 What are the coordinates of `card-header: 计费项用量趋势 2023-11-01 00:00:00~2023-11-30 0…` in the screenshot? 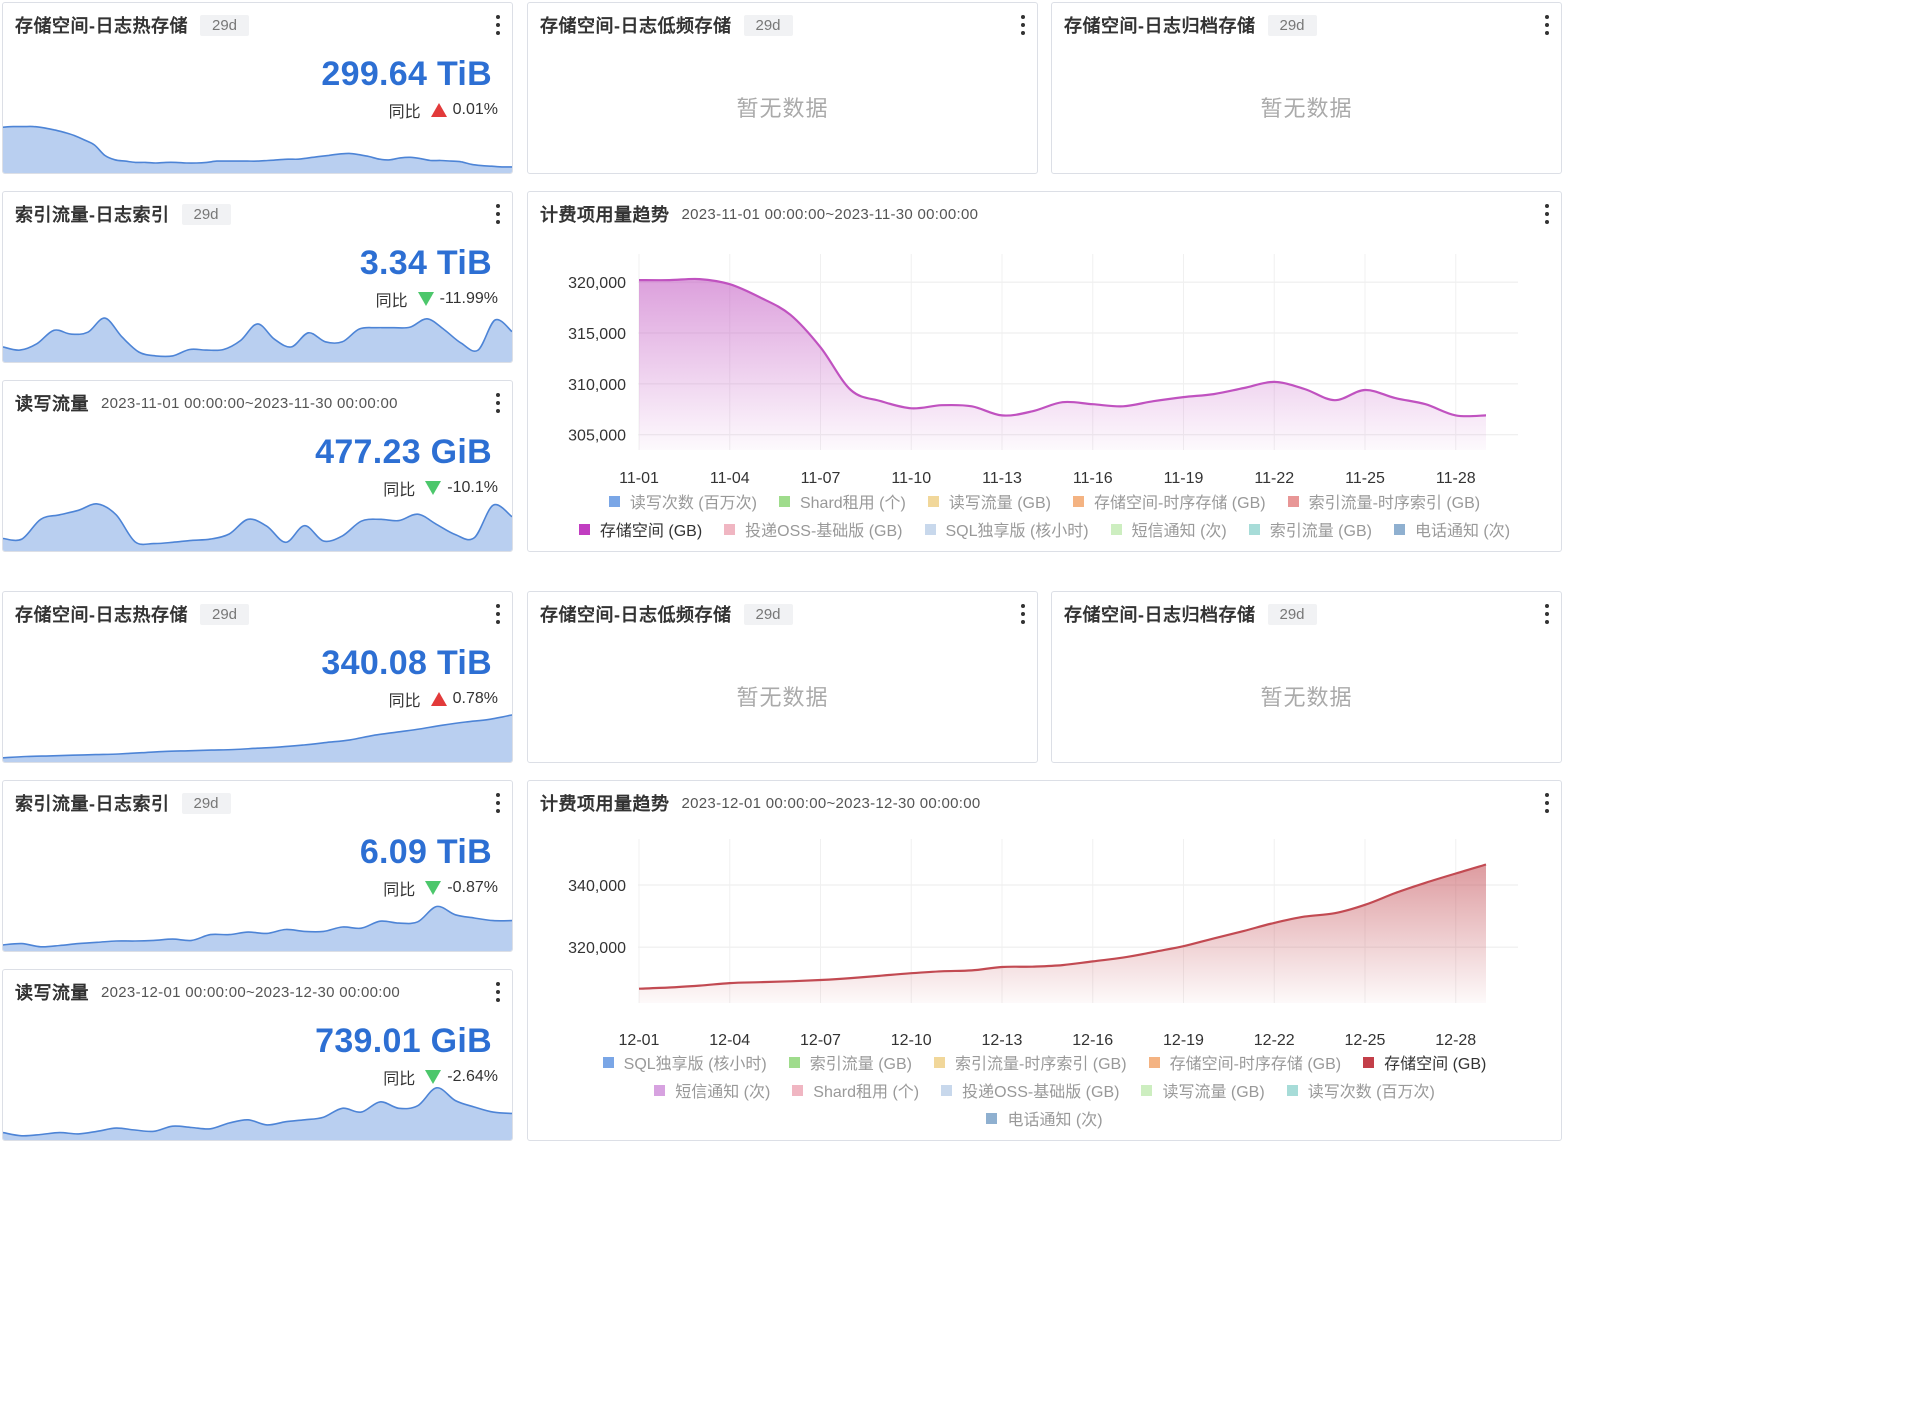 It's located at (1035, 214).